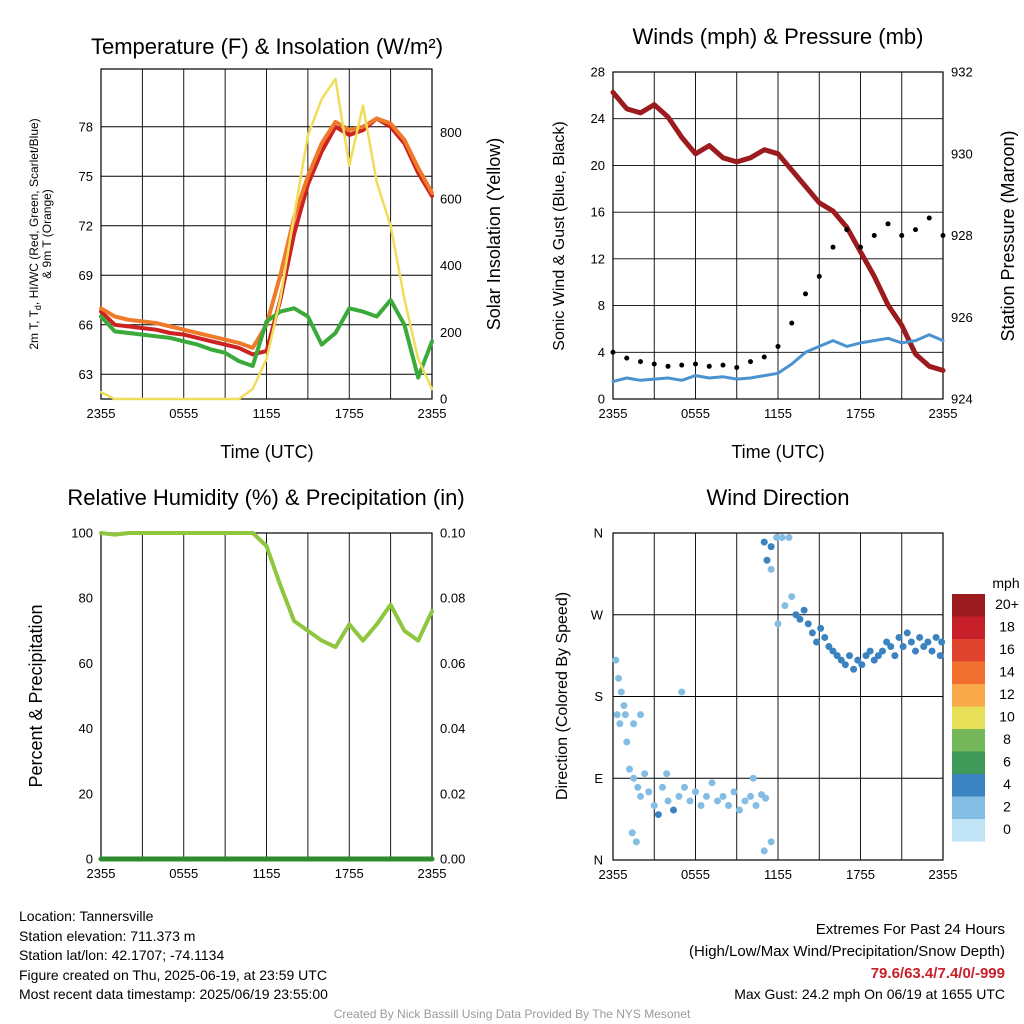  What do you see at coordinates (777, 452) in the screenshot?
I see `winds-x-axis-label: Time (UTC)` at bounding box center [777, 452].